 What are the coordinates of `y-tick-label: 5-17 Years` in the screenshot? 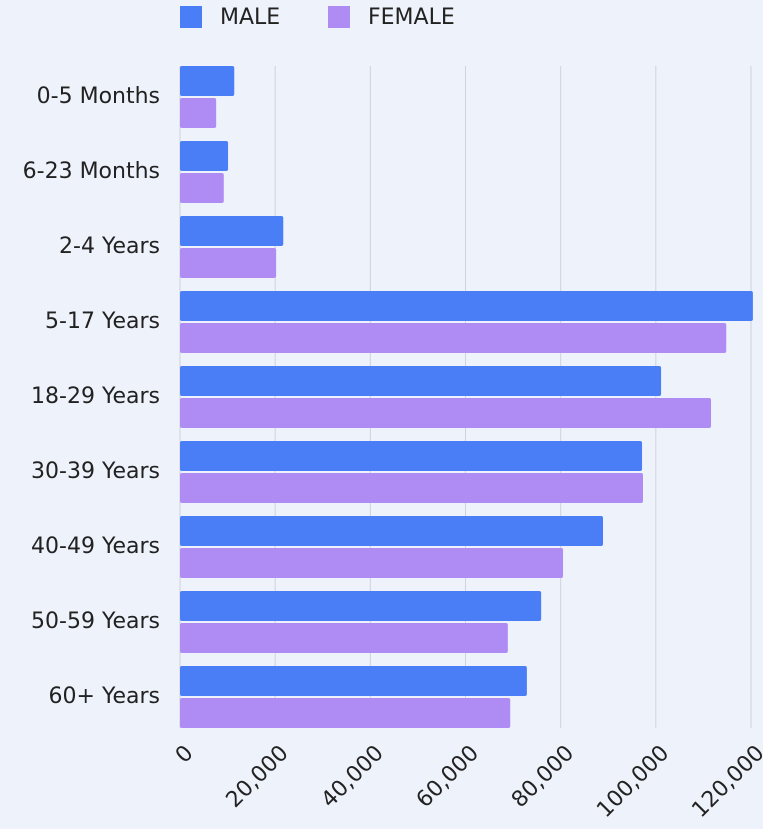 It's located at (102, 321).